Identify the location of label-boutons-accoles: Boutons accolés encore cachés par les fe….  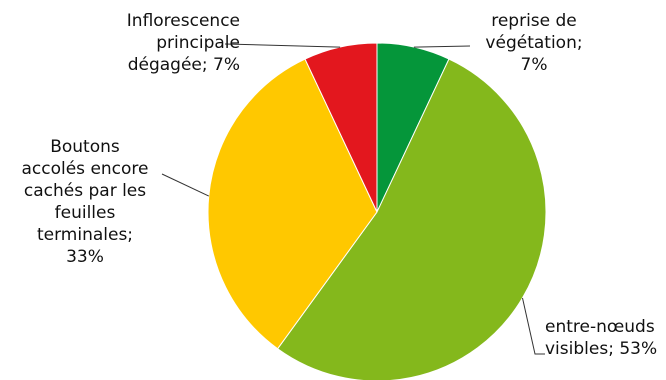
(85, 202).